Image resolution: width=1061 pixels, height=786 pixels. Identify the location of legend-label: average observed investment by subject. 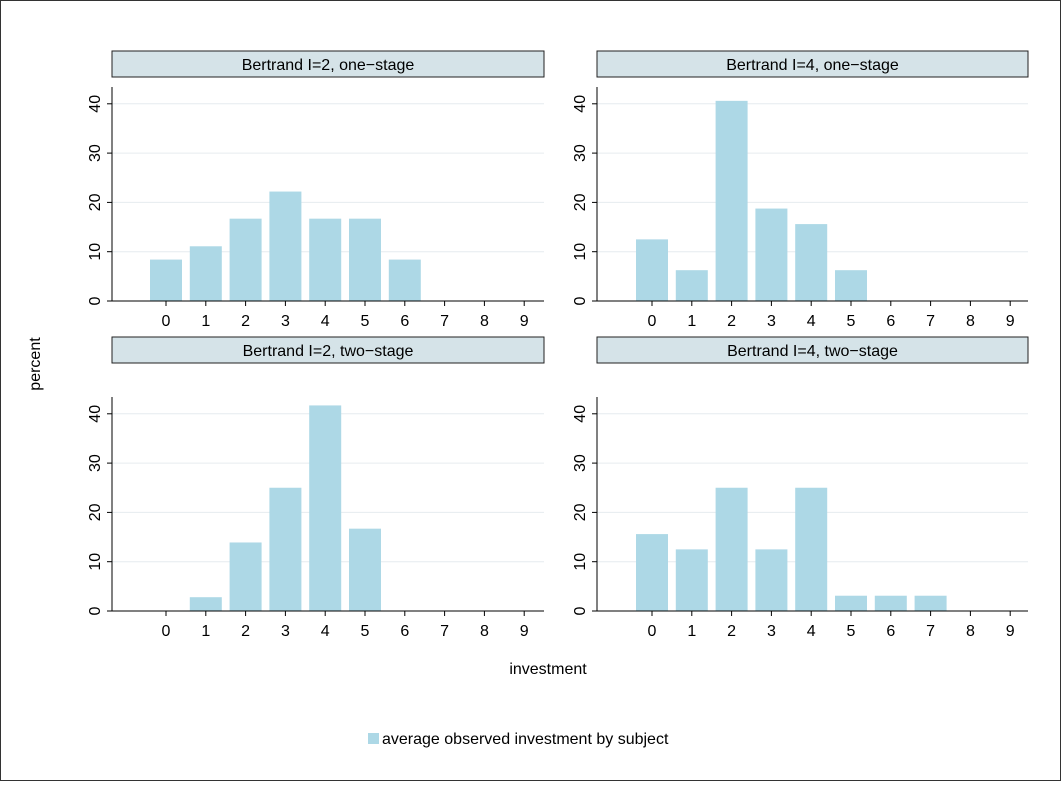
(525, 739).